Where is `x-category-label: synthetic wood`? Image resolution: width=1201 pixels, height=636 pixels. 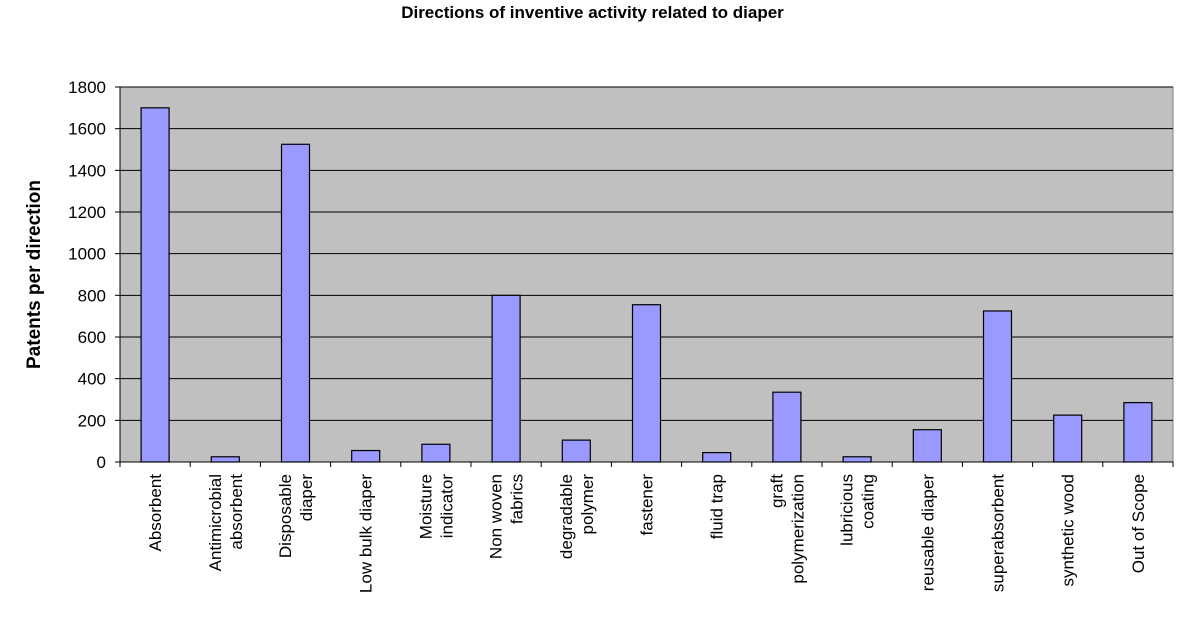 x-category-label: synthetic wood is located at coordinates (1068, 530).